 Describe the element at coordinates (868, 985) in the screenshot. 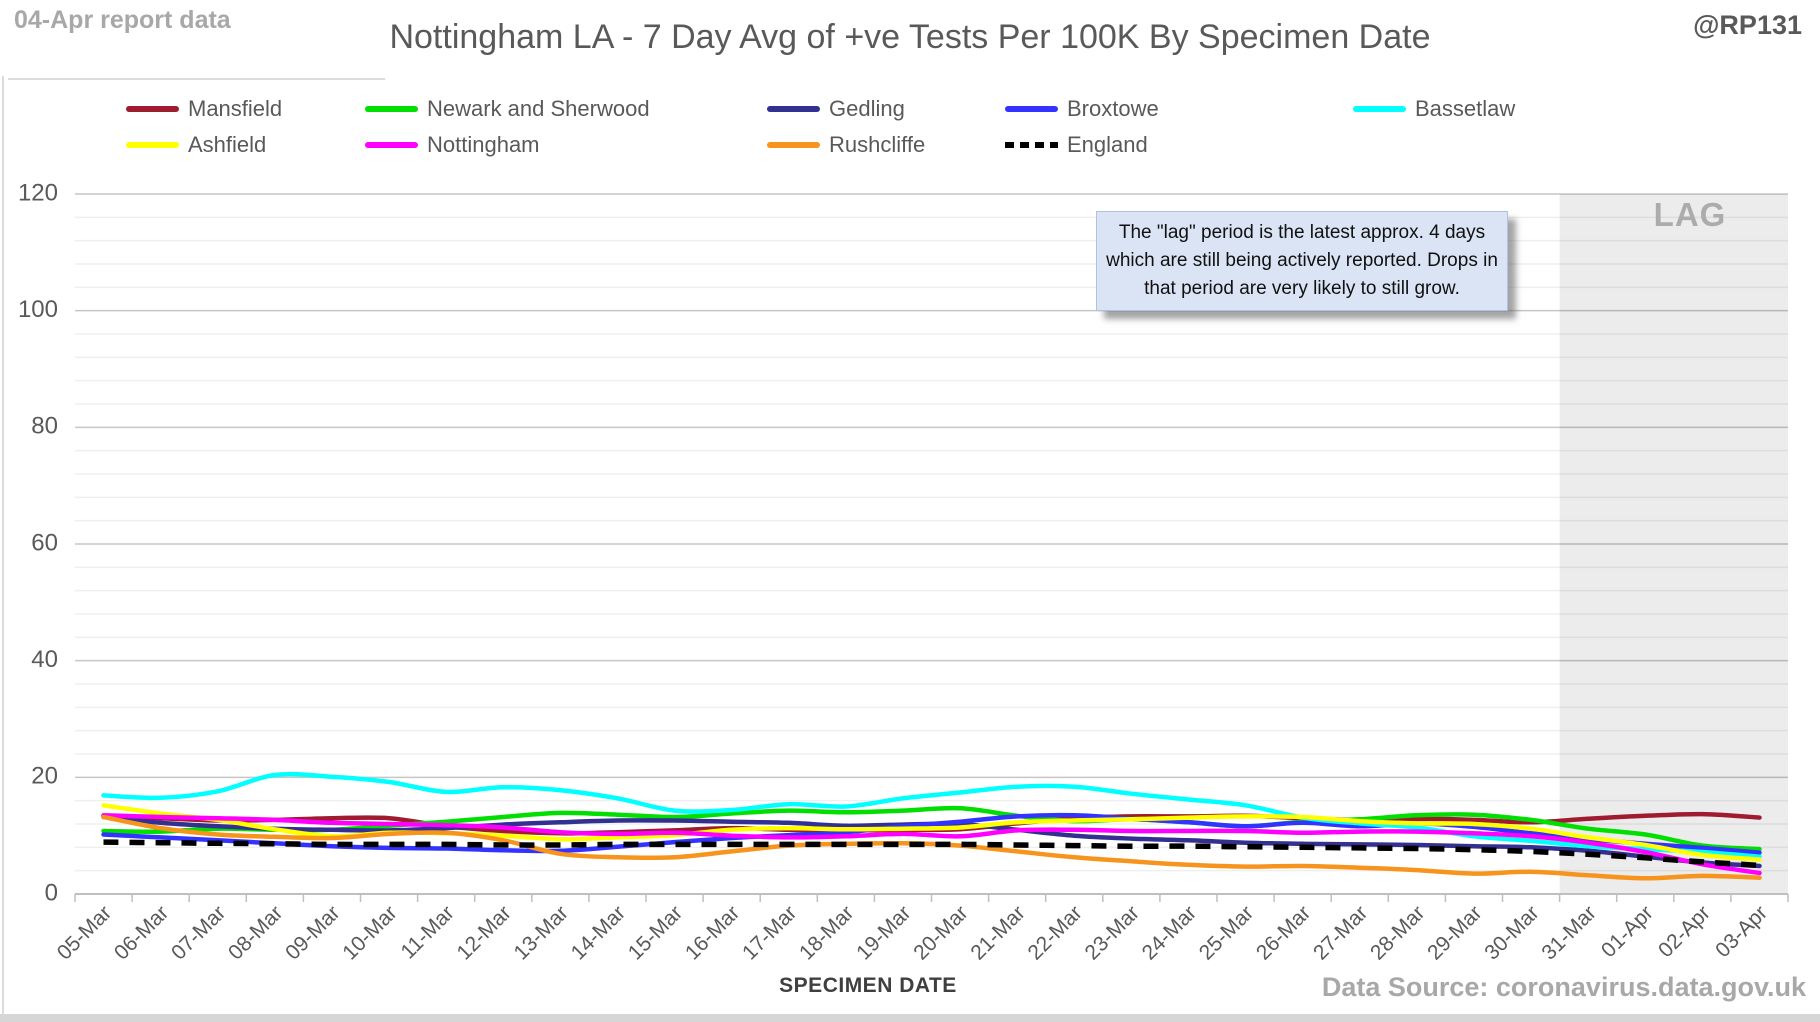

I see `x-axis-title: SPECIMEN DATE` at that location.